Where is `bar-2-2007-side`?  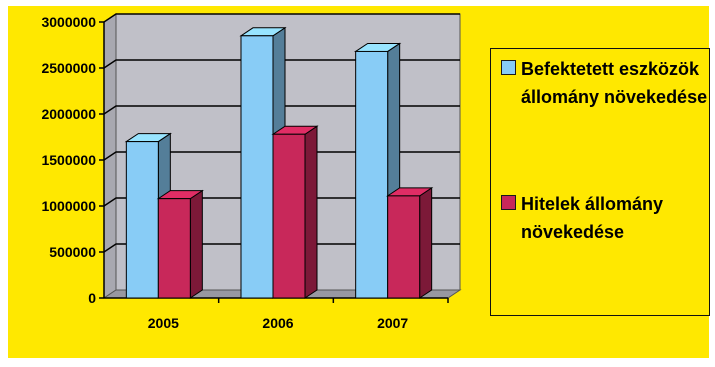 bar-2-2007-side is located at coordinates (426, 242).